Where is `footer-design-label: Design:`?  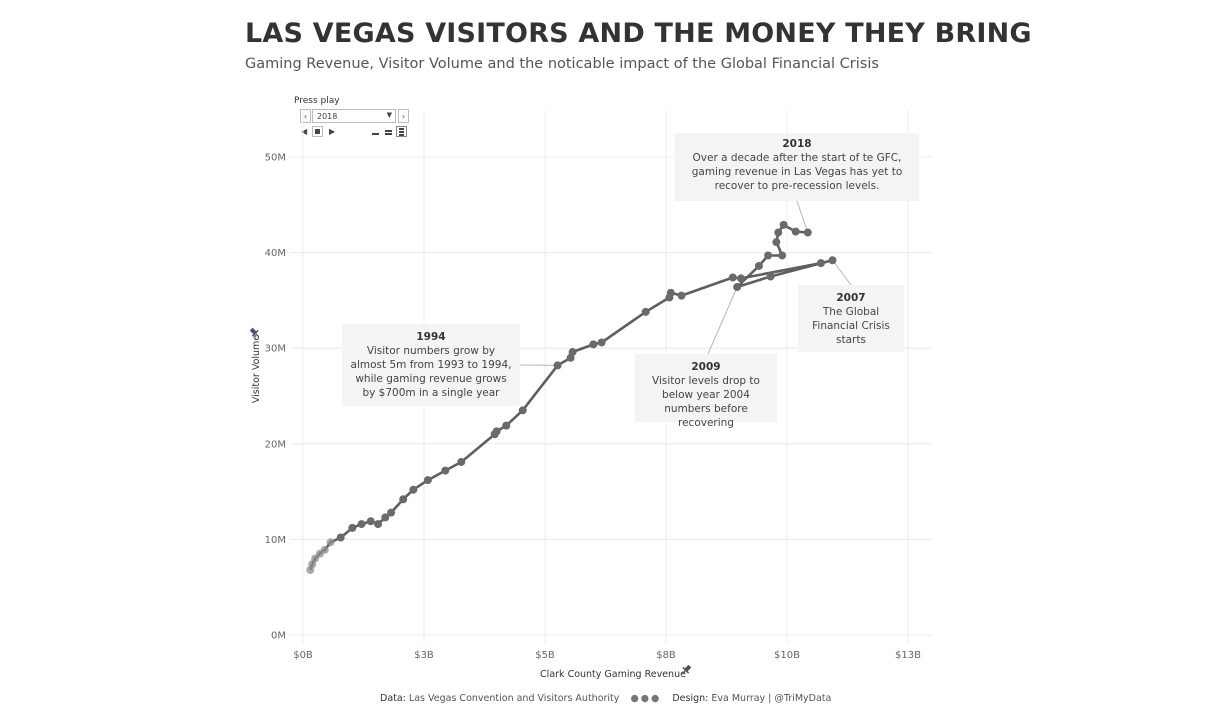 footer-design-label: Design: is located at coordinates (690, 698).